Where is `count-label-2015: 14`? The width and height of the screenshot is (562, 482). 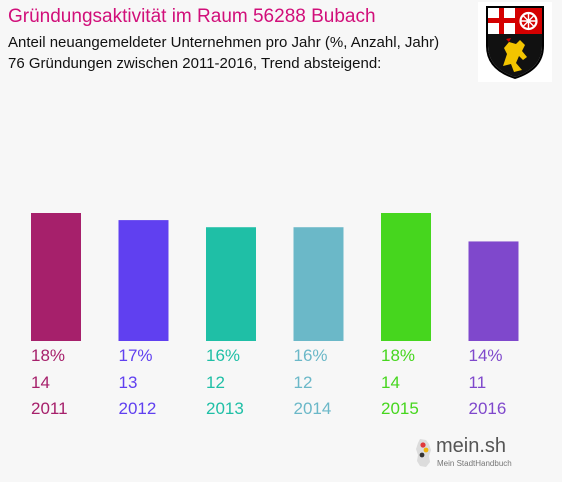 count-label-2015: 14 is located at coordinates (390, 382).